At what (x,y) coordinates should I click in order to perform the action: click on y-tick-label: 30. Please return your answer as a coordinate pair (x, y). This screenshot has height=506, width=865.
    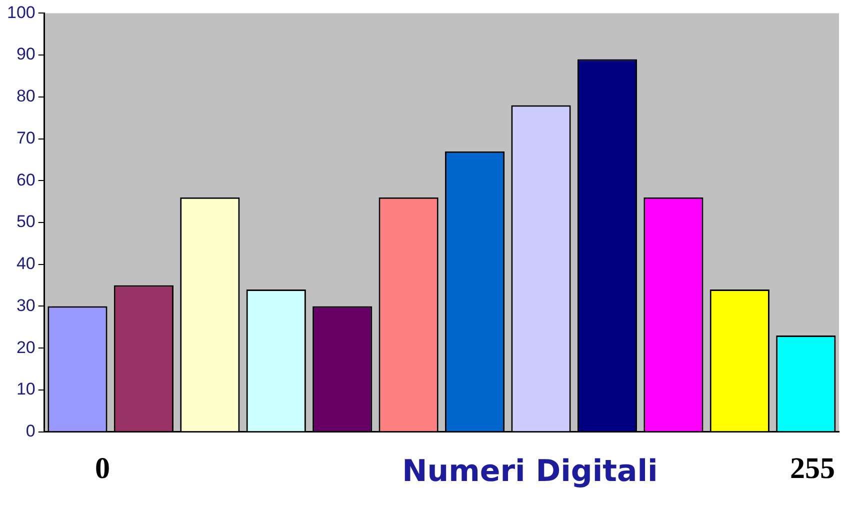
    Looking at the image, I should click on (26, 305).